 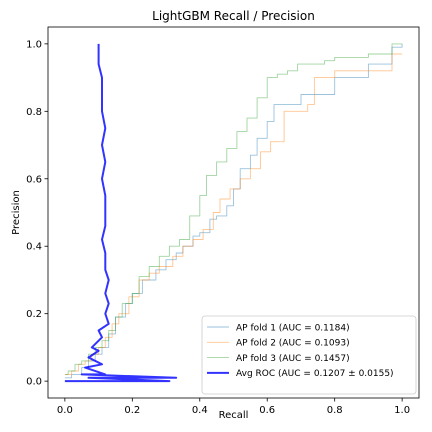 What do you see at coordinates (132, 410) in the screenshot?
I see `x-tick-label: 0.2` at bounding box center [132, 410].